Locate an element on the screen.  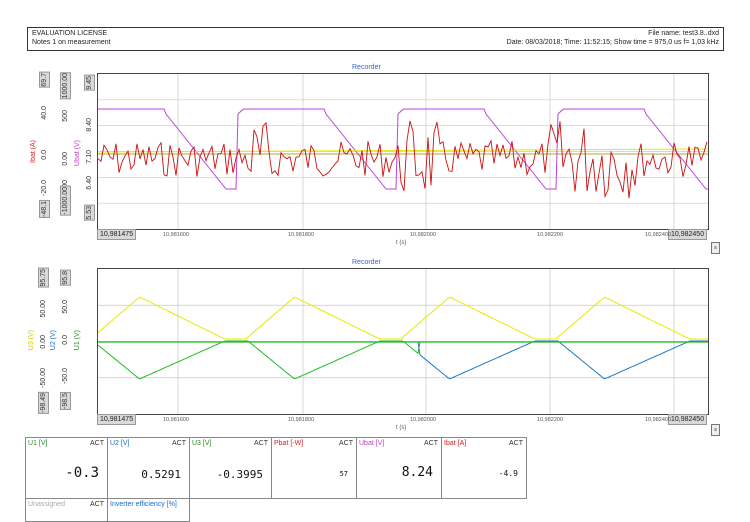
meter-label: Pbat [-W] is located at coordinates (289, 443).